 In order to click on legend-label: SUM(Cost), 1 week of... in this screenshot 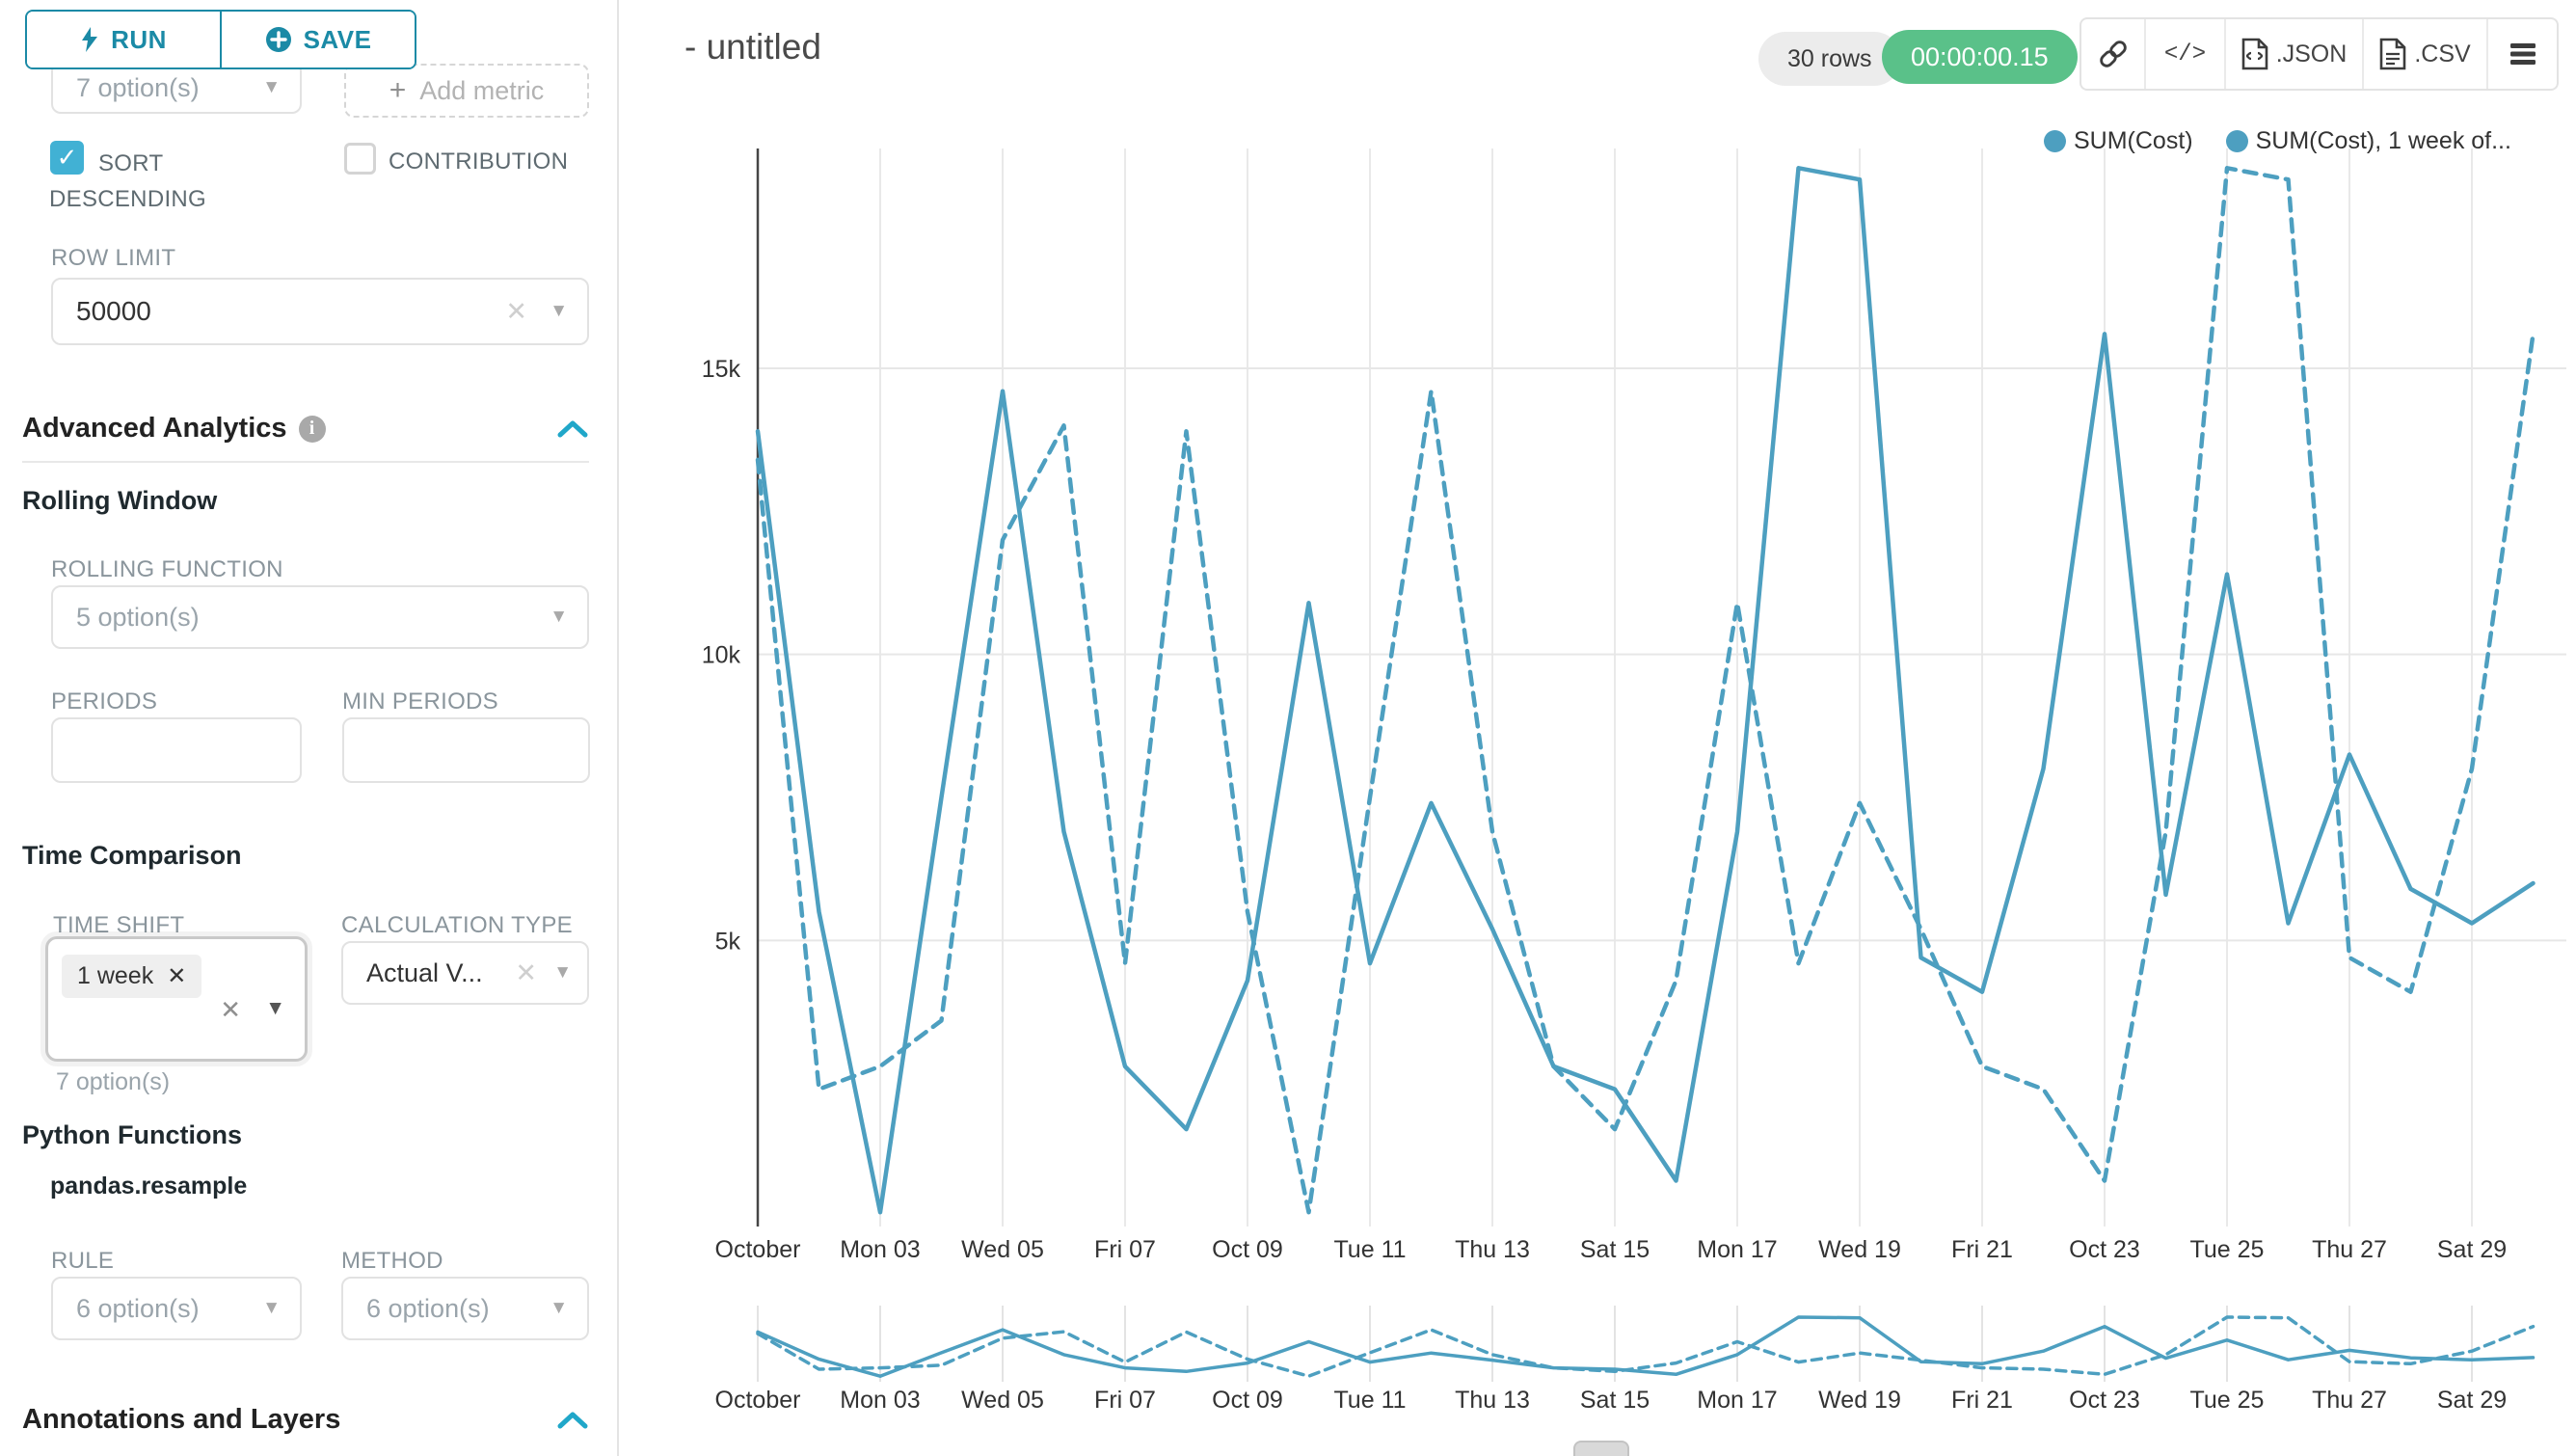, I will do `click(2383, 140)`.